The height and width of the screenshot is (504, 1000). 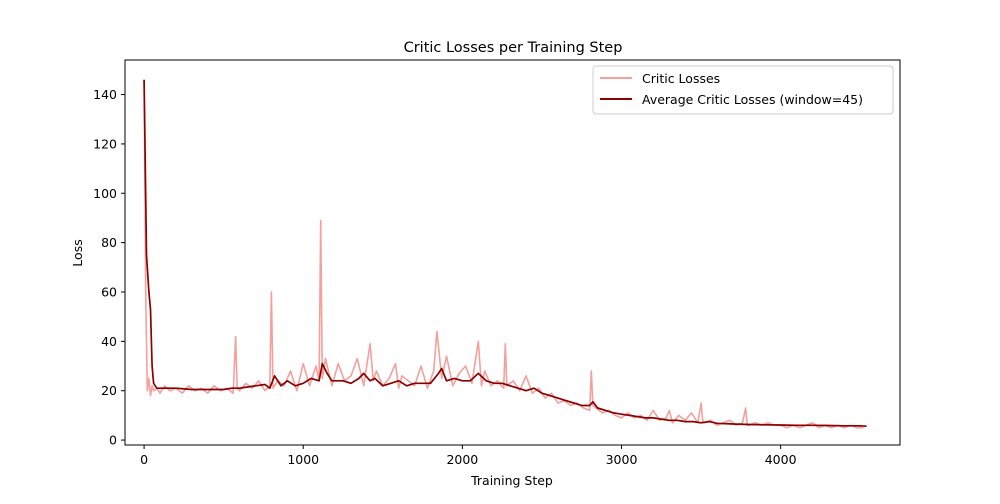 I want to click on x-axis-label: Training Step, so click(x=511, y=480).